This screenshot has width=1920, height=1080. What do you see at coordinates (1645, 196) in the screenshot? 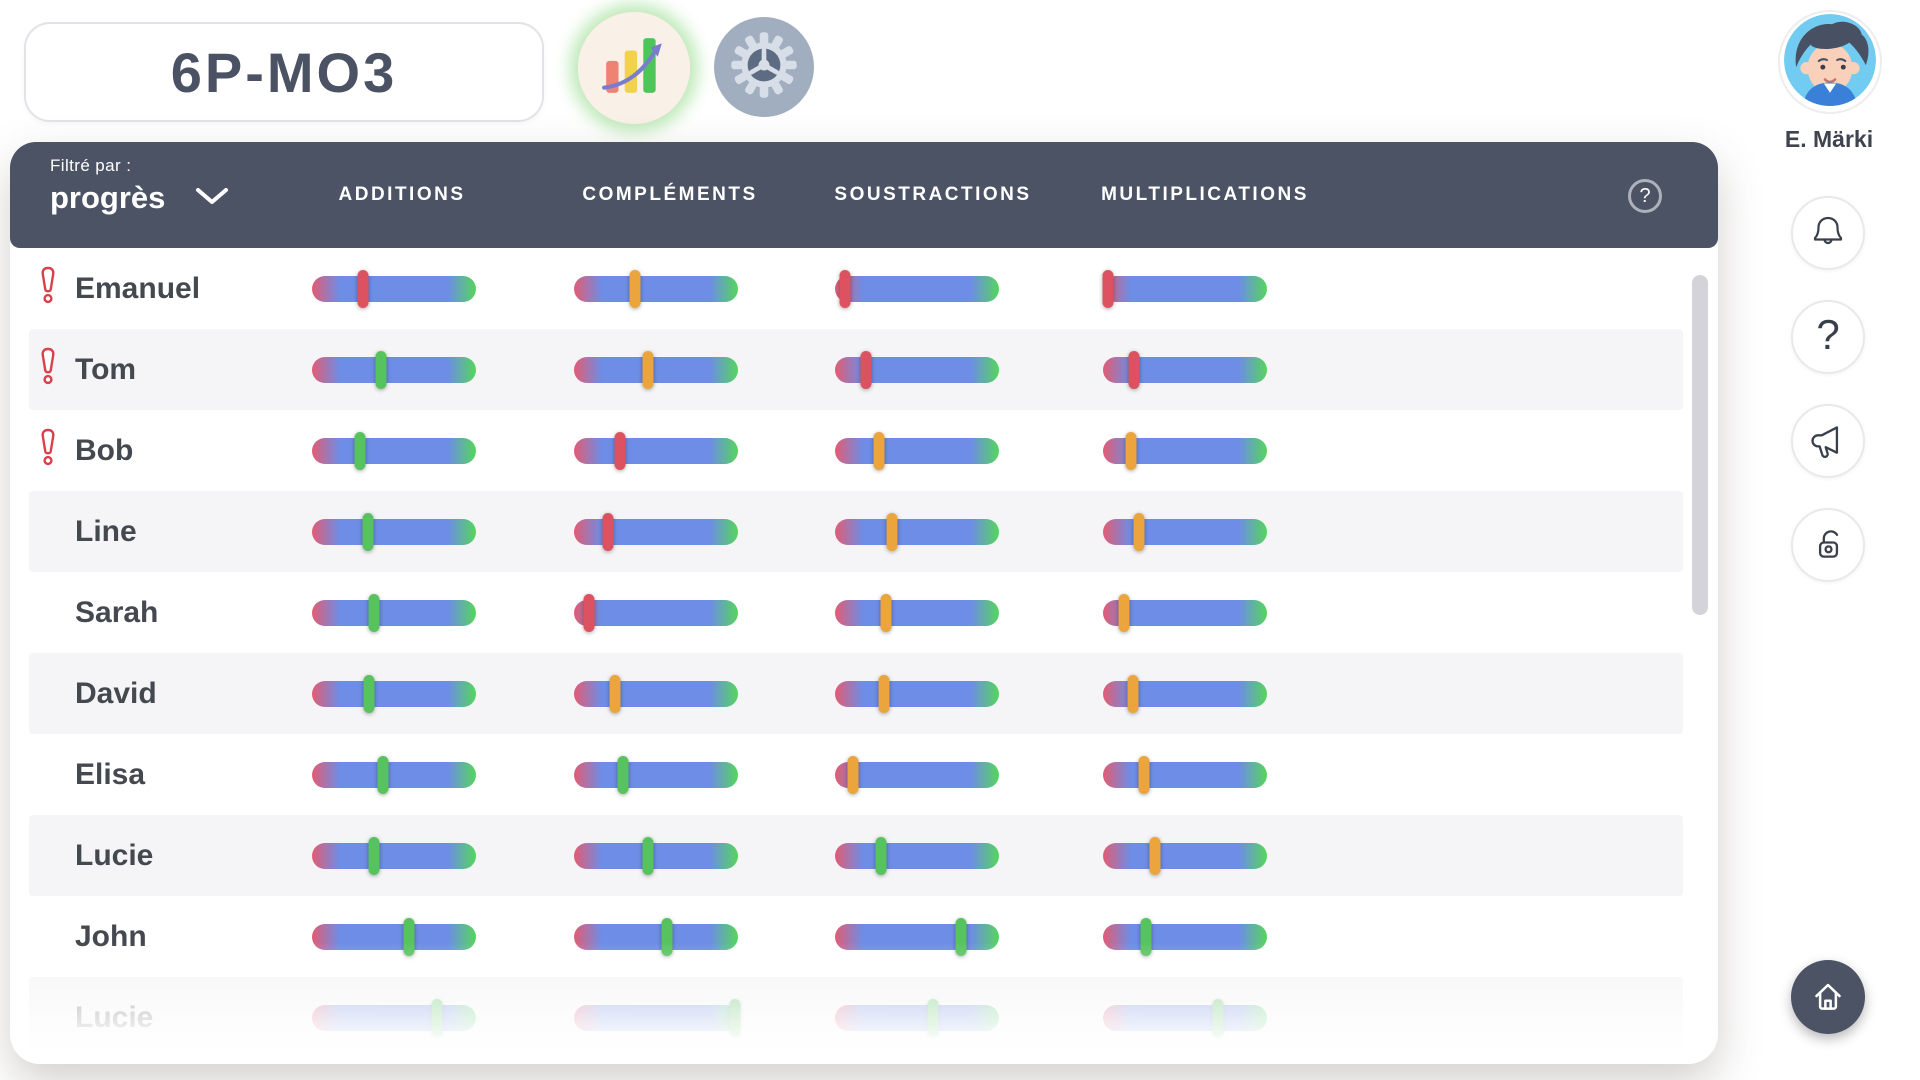
I see `question-circle-icon: ?` at bounding box center [1645, 196].